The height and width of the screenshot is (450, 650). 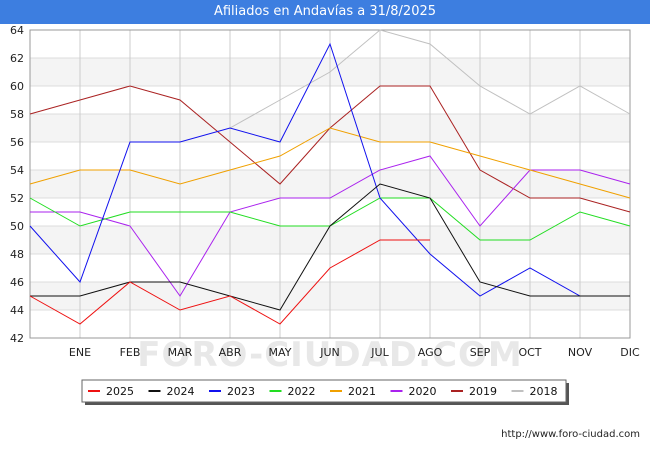 I want to click on x-tick-label: NOV, so click(x=580, y=352).